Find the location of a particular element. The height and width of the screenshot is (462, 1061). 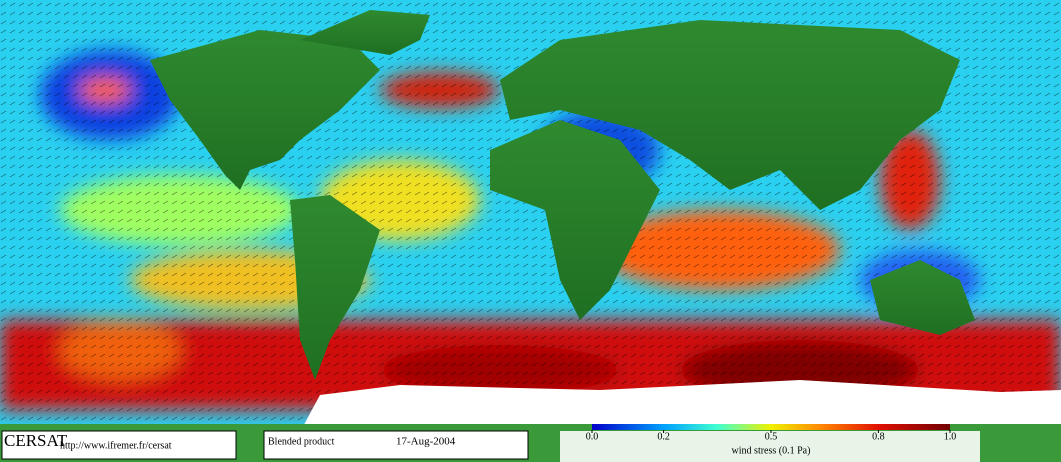

colorbar-tick-label: 0.5 is located at coordinates (771, 436).